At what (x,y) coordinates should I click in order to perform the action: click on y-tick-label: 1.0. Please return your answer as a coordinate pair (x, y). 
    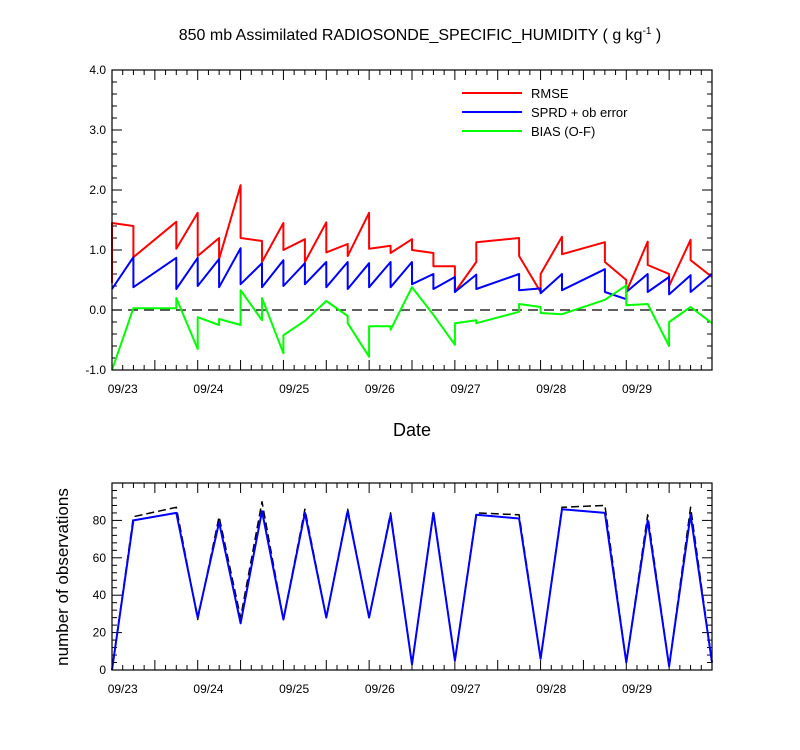
    Looking at the image, I should click on (97, 250).